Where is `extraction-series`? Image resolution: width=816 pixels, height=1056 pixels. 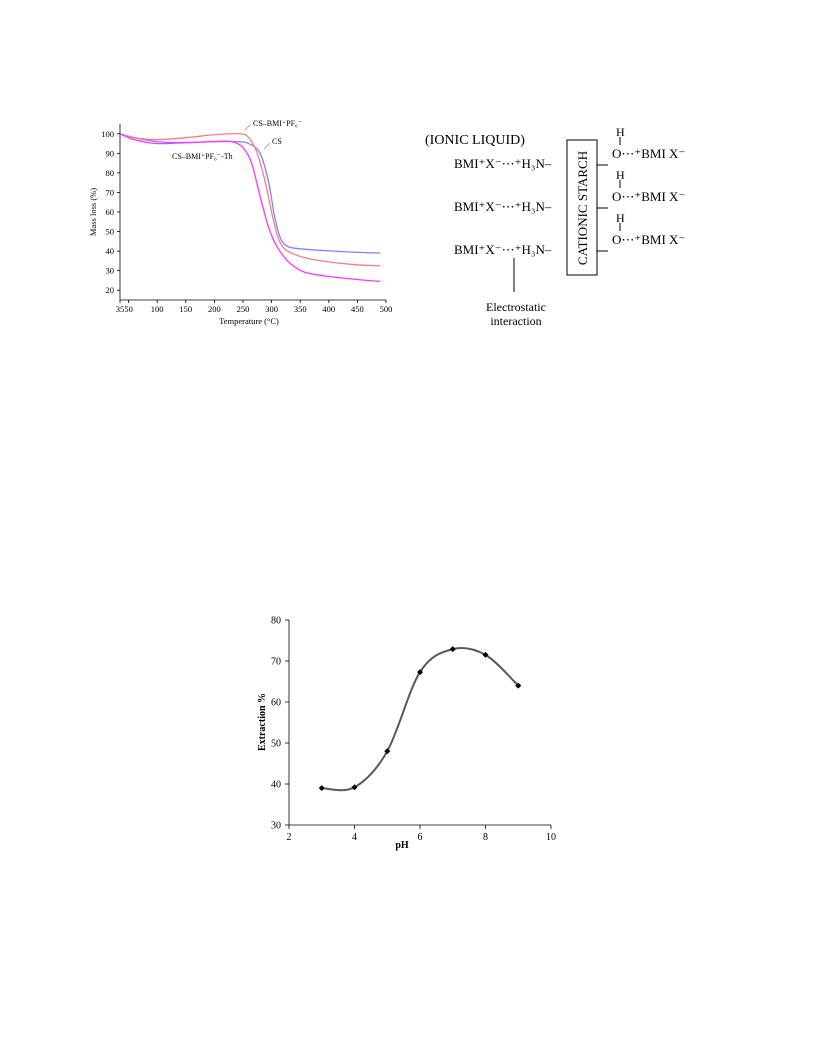 extraction-series is located at coordinates (420, 719).